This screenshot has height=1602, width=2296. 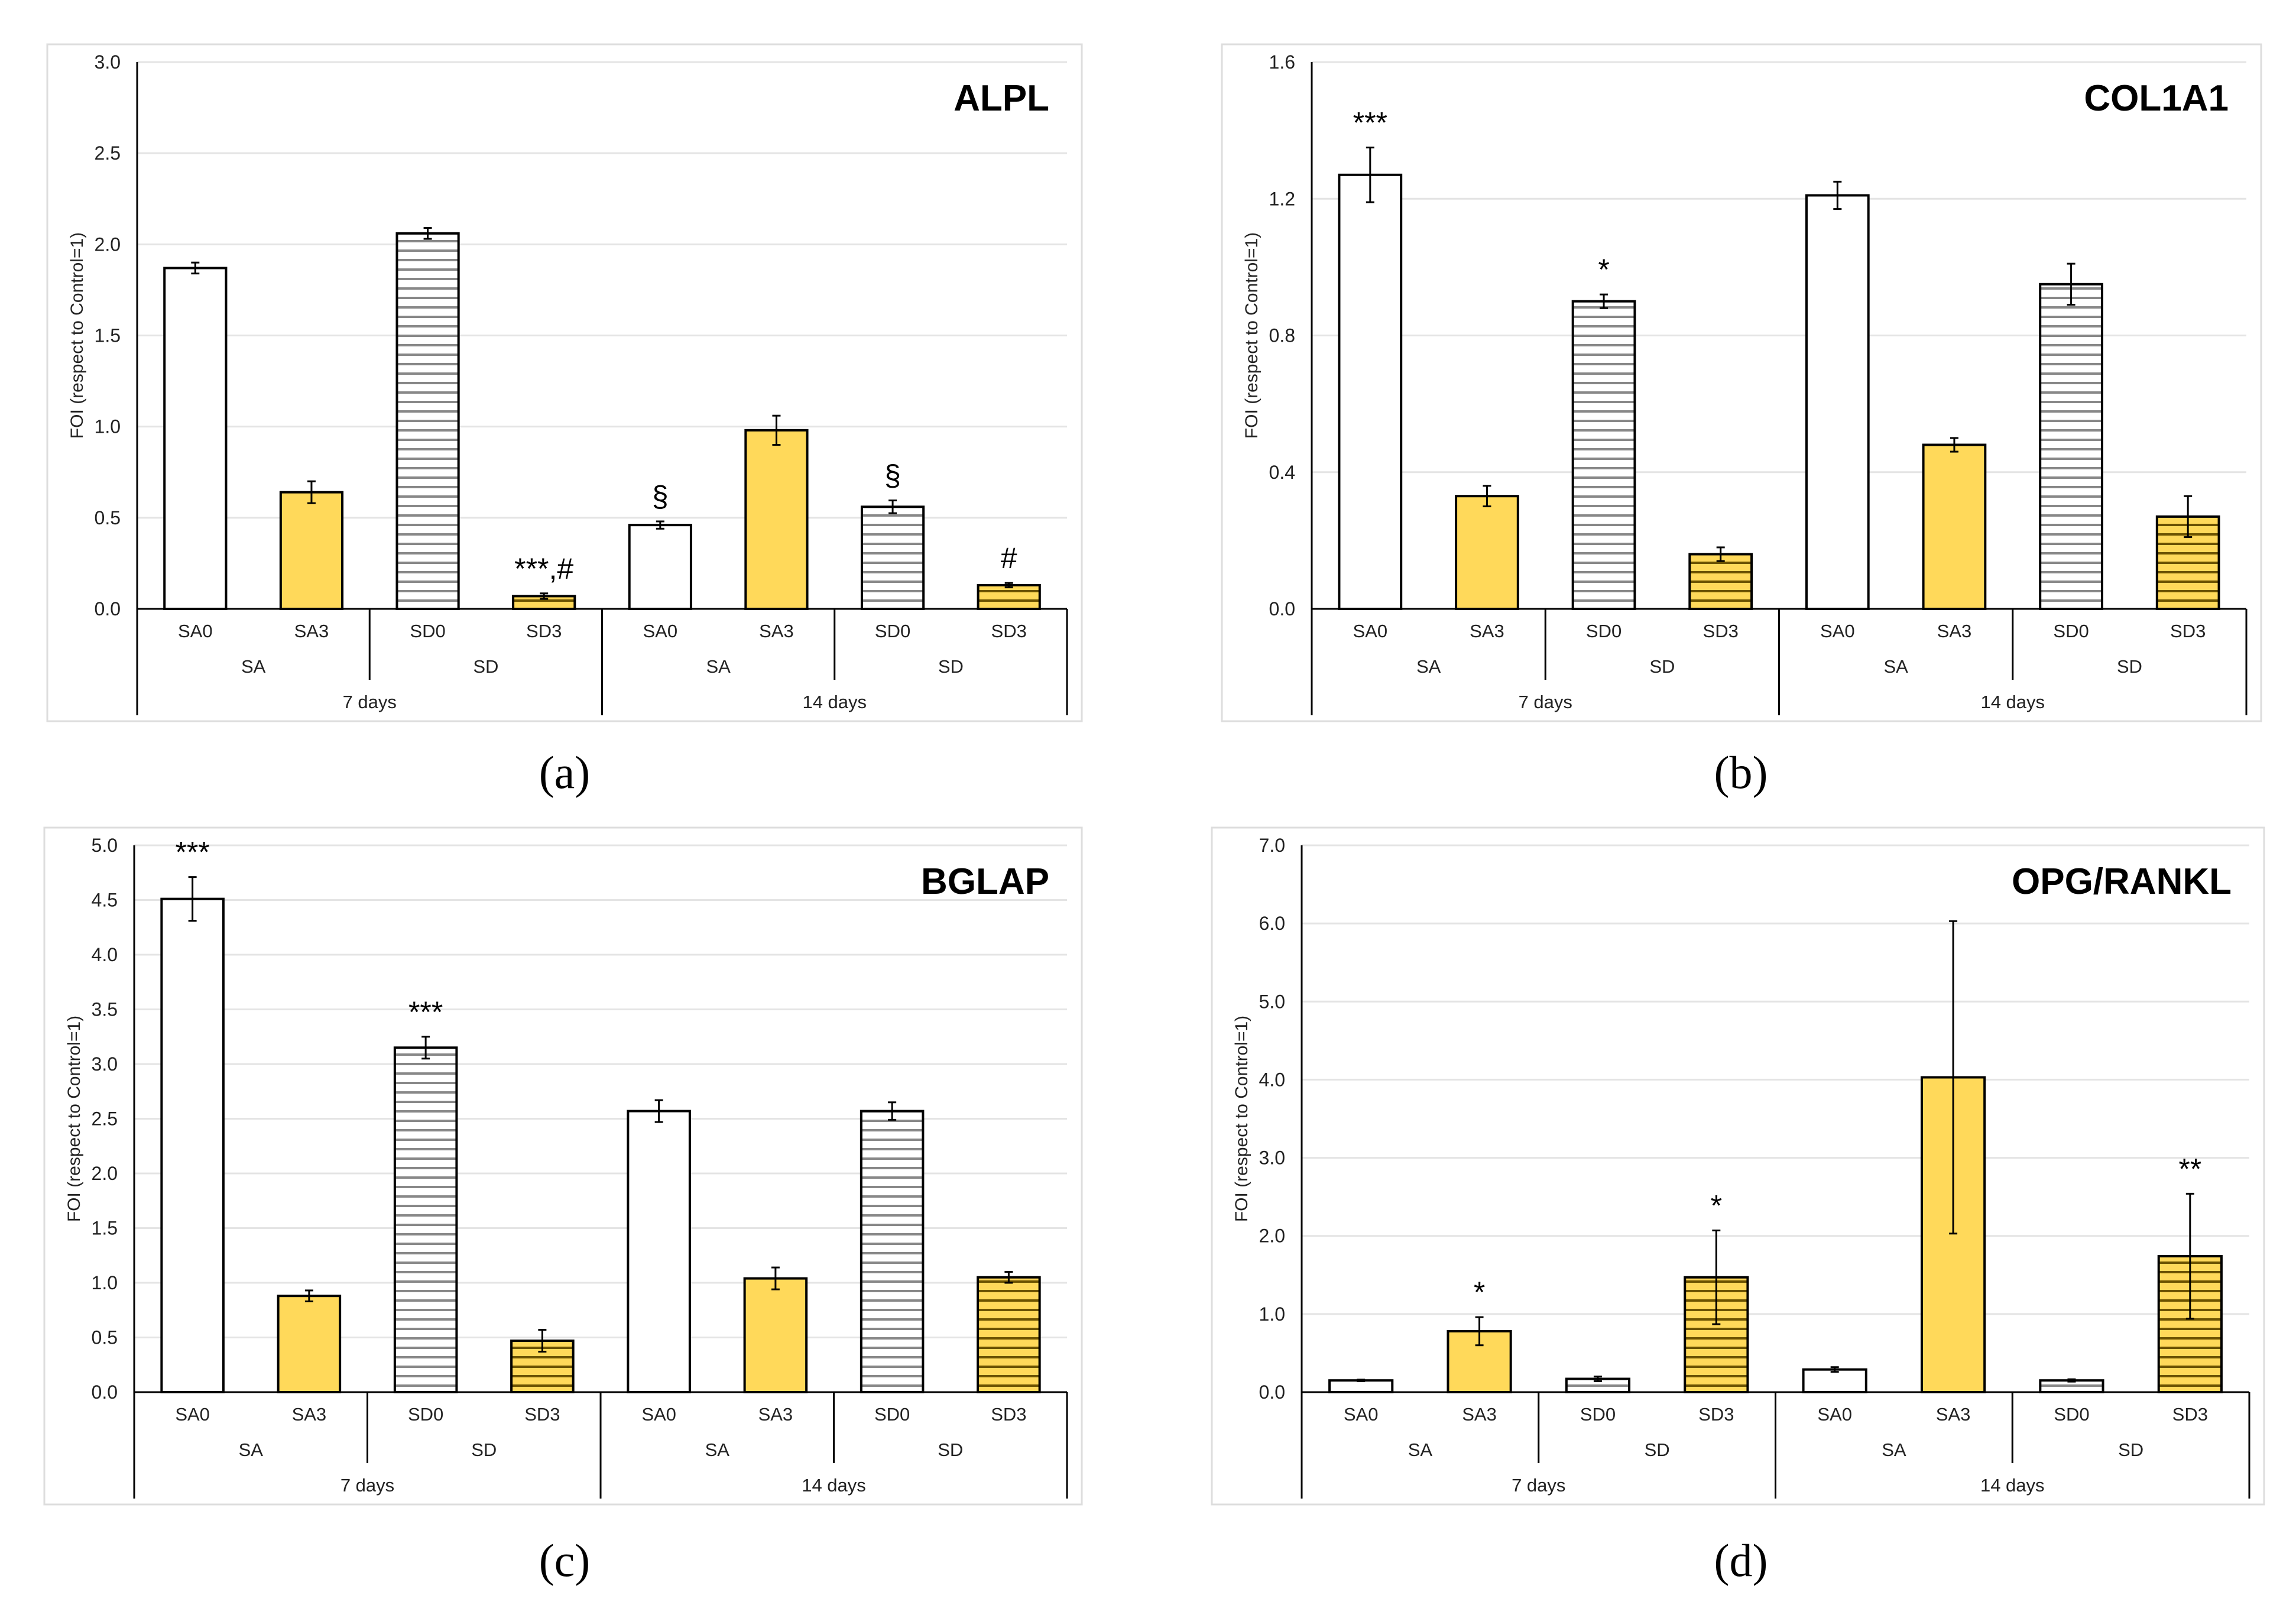 What do you see at coordinates (1272, 845) in the screenshot?
I see `y-tick-label: 7.0` at bounding box center [1272, 845].